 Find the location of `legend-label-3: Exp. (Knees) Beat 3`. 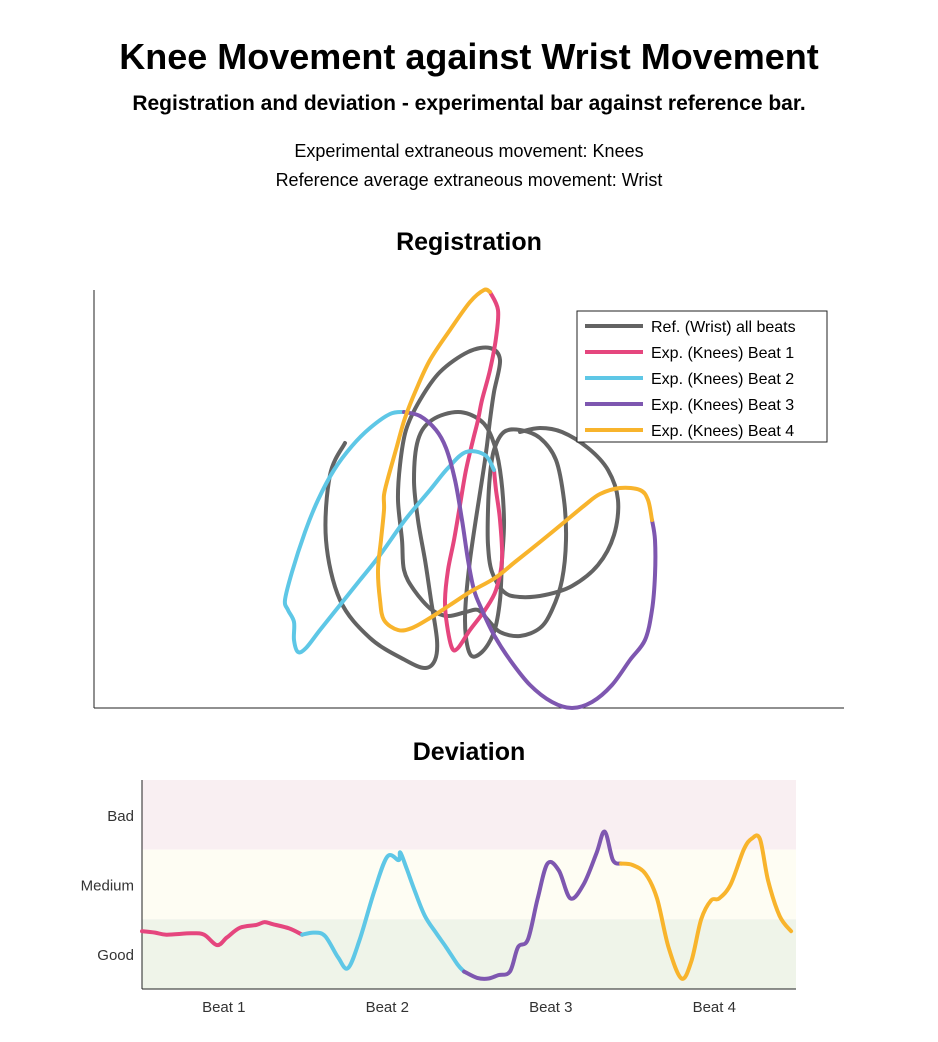

legend-label-3: Exp. (Knees) Beat 3 is located at coordinates (722, 405).